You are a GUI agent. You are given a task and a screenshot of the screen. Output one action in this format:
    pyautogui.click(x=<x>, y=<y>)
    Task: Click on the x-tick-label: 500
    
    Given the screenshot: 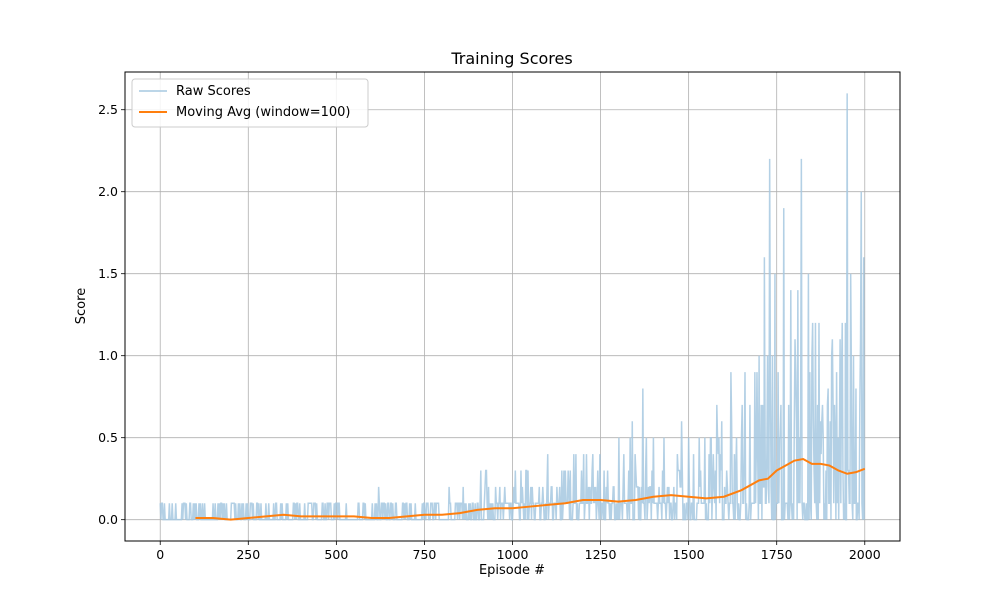 What is the action you would take?
    pyautogui.click(x=336, y=554)
    